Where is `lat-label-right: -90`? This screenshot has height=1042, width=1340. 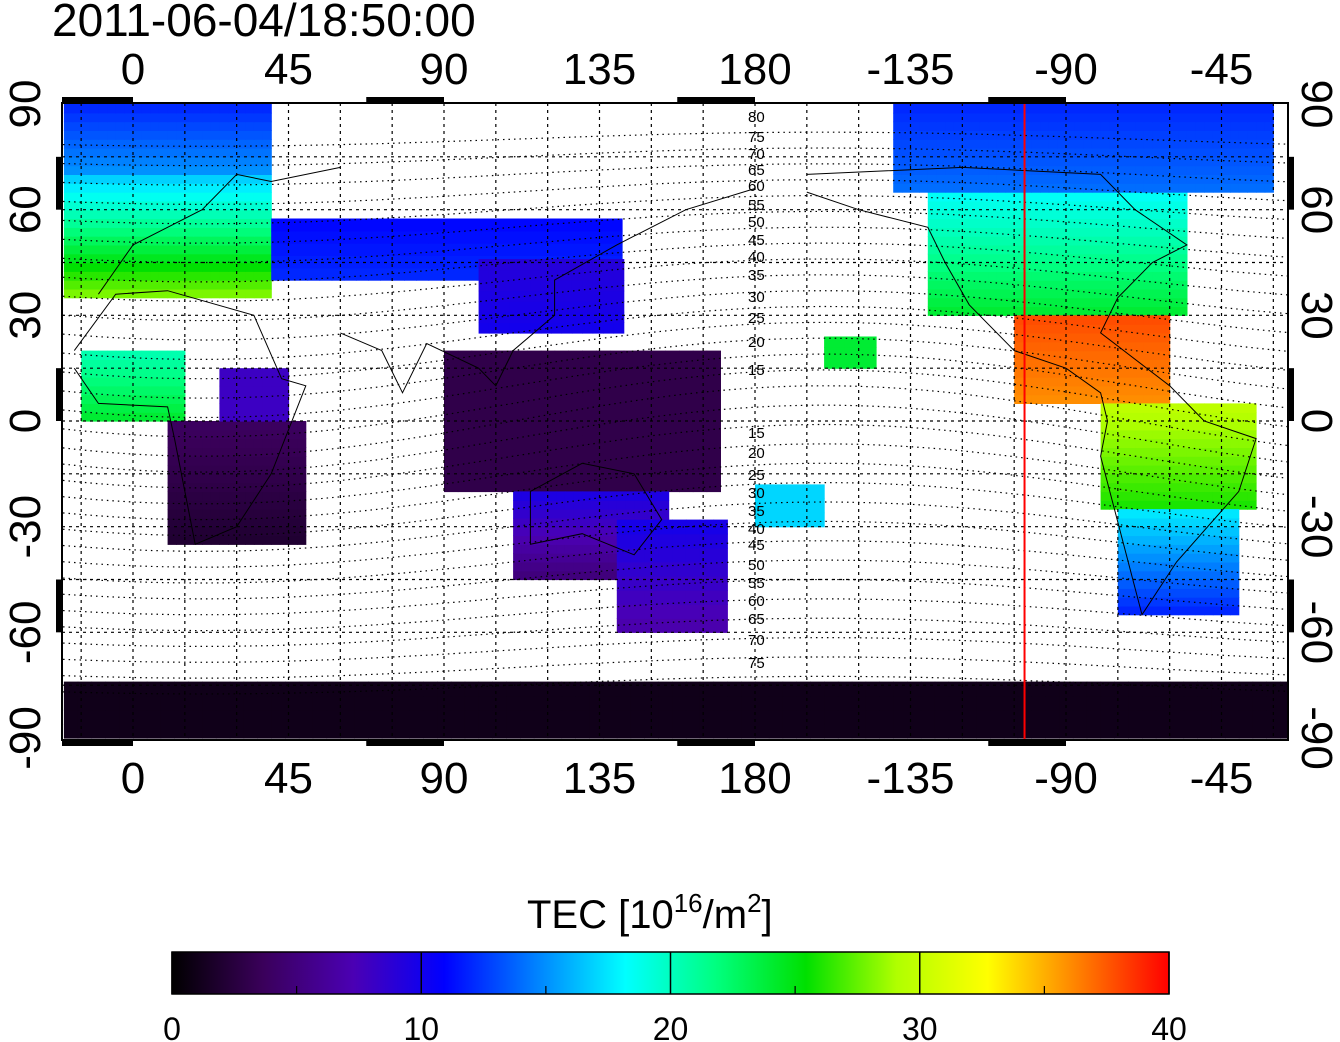 lat-label-right: -90 is located at coordinates (1316, 738).